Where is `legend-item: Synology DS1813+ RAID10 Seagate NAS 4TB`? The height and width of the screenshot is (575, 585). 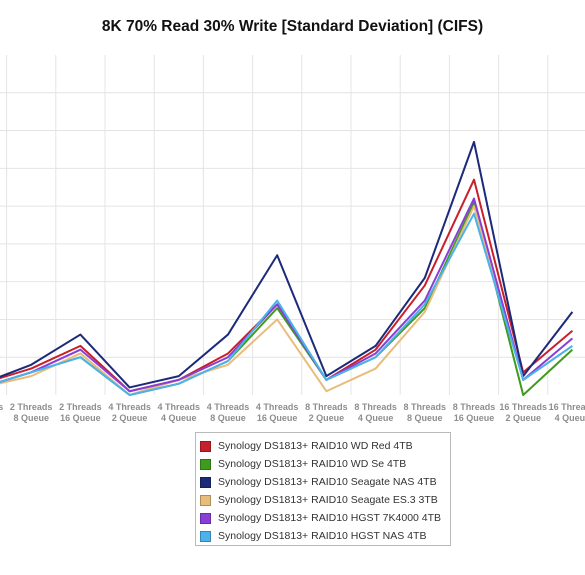 legend-item: Synology DS1813+ RAID10 Seagate NAS 4TB is located at coordinates (325, 482).